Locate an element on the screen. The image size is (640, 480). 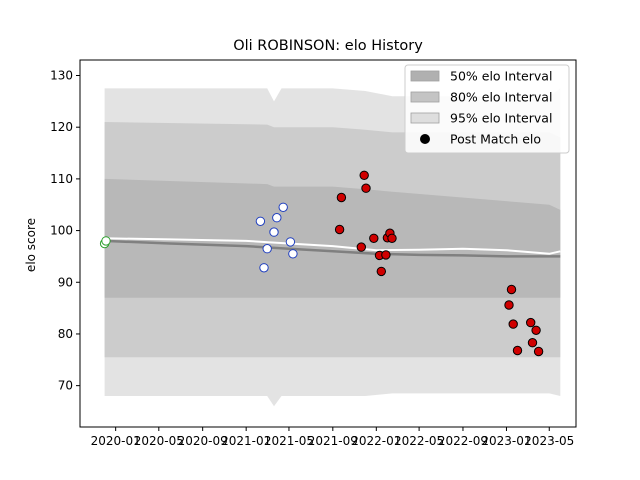
x-tick-label: 2022-05 is located at coordinates (419, 441).